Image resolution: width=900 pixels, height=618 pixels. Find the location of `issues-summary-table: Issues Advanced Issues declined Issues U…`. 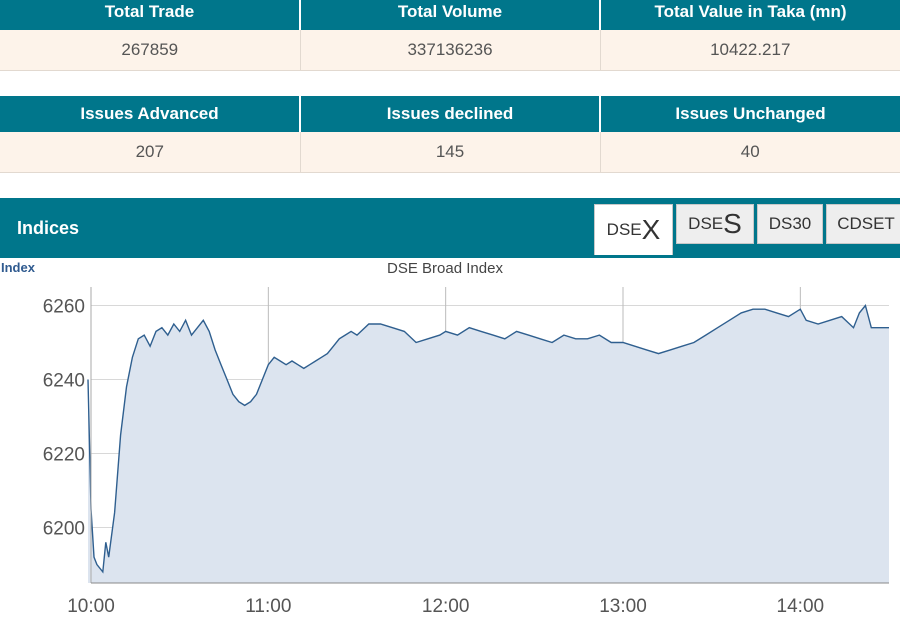

issues-summary-table: Issues Advanced Issues declined Issues U… is located at coordinates (450, 134).